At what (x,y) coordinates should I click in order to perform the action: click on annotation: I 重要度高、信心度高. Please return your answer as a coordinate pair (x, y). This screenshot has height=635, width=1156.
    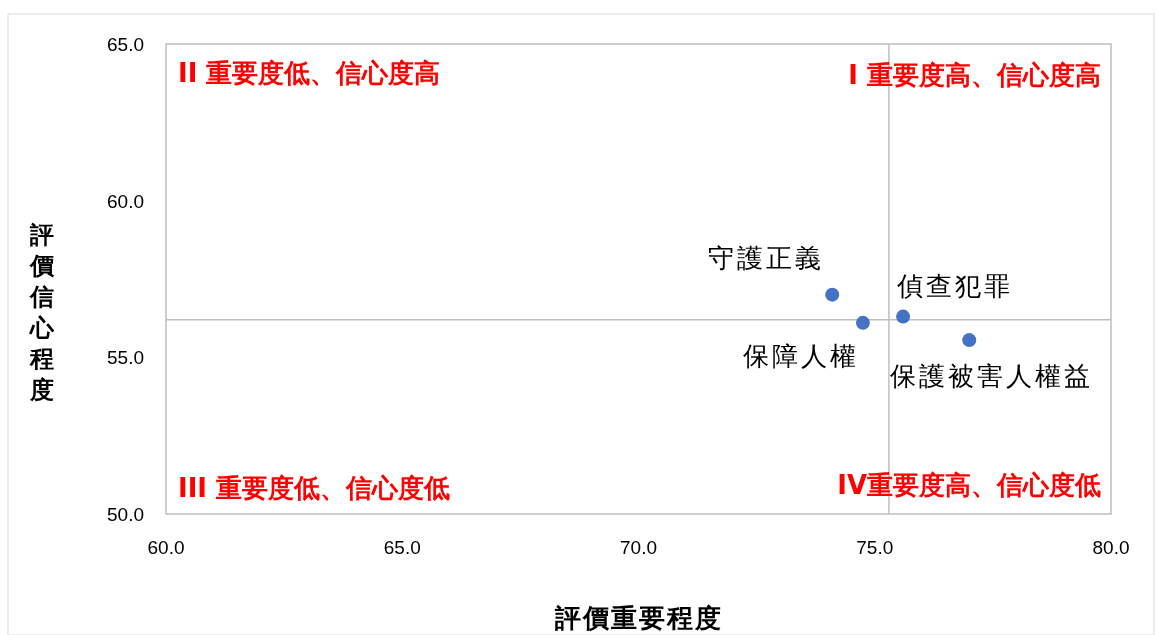
    Looking at the image, I should click on (974, 75).